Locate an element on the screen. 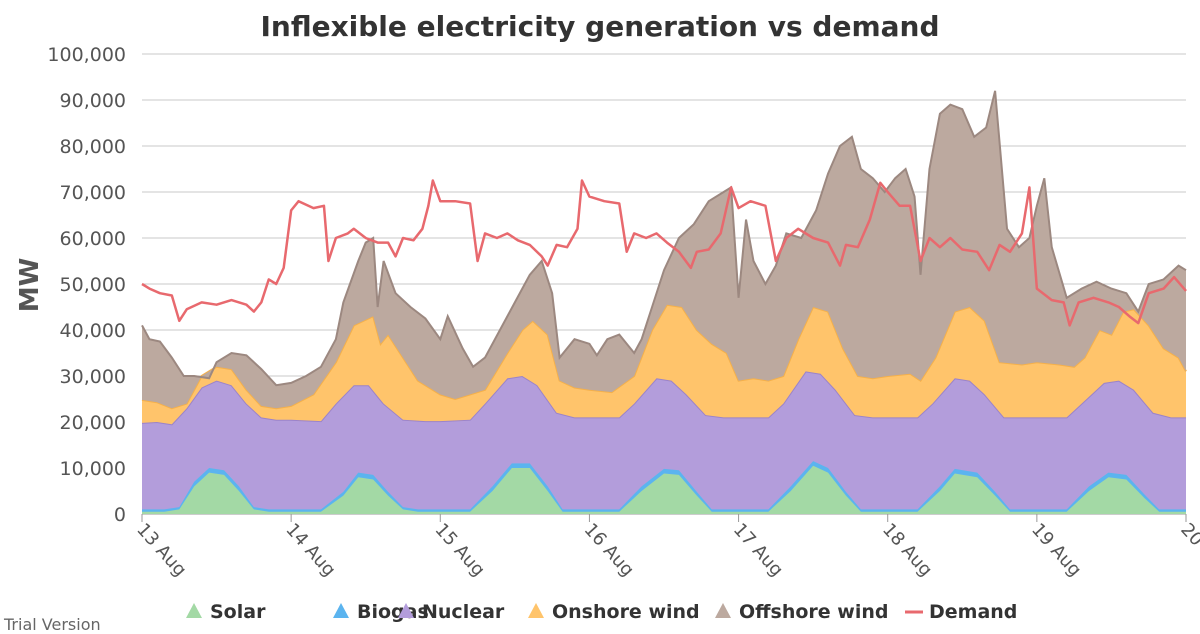 Image resolution: width=1200 pixels, height=634 pixels. x-tick-label: 13 Aug is located at coordinates (161, 549).